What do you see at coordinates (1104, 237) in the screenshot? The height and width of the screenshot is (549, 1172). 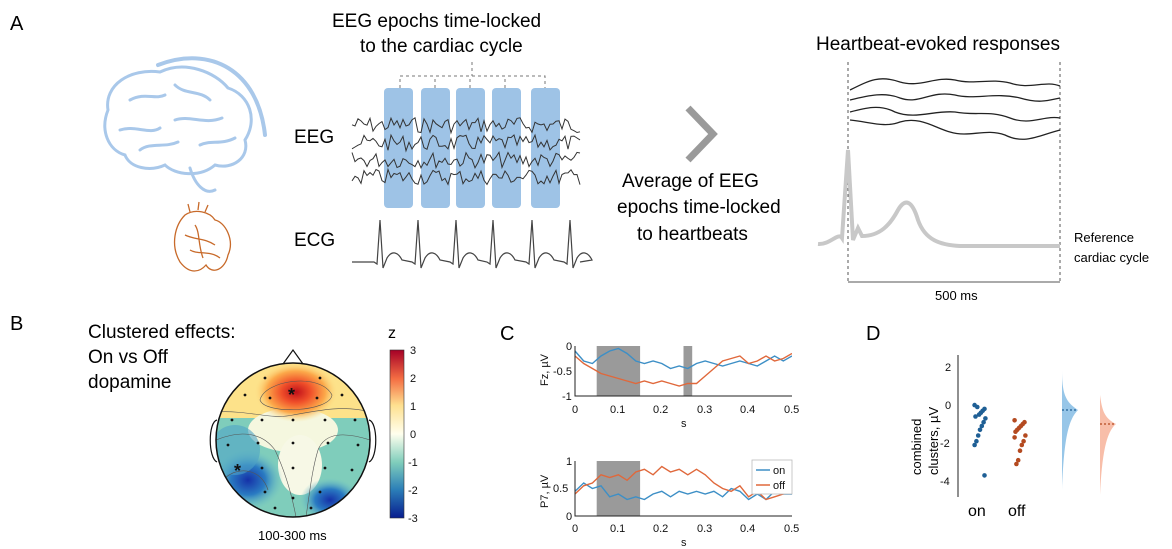 I see `reference-line1: Reference` at bounding box center [1104, 237].